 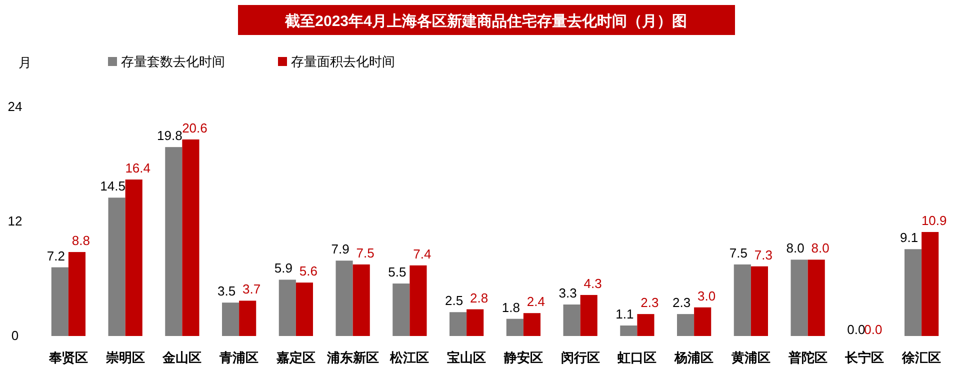 What do you see at coordinates (536, 302) in the screenshot?
I see `data-label: 2.4` at bounding box center [536, 302].